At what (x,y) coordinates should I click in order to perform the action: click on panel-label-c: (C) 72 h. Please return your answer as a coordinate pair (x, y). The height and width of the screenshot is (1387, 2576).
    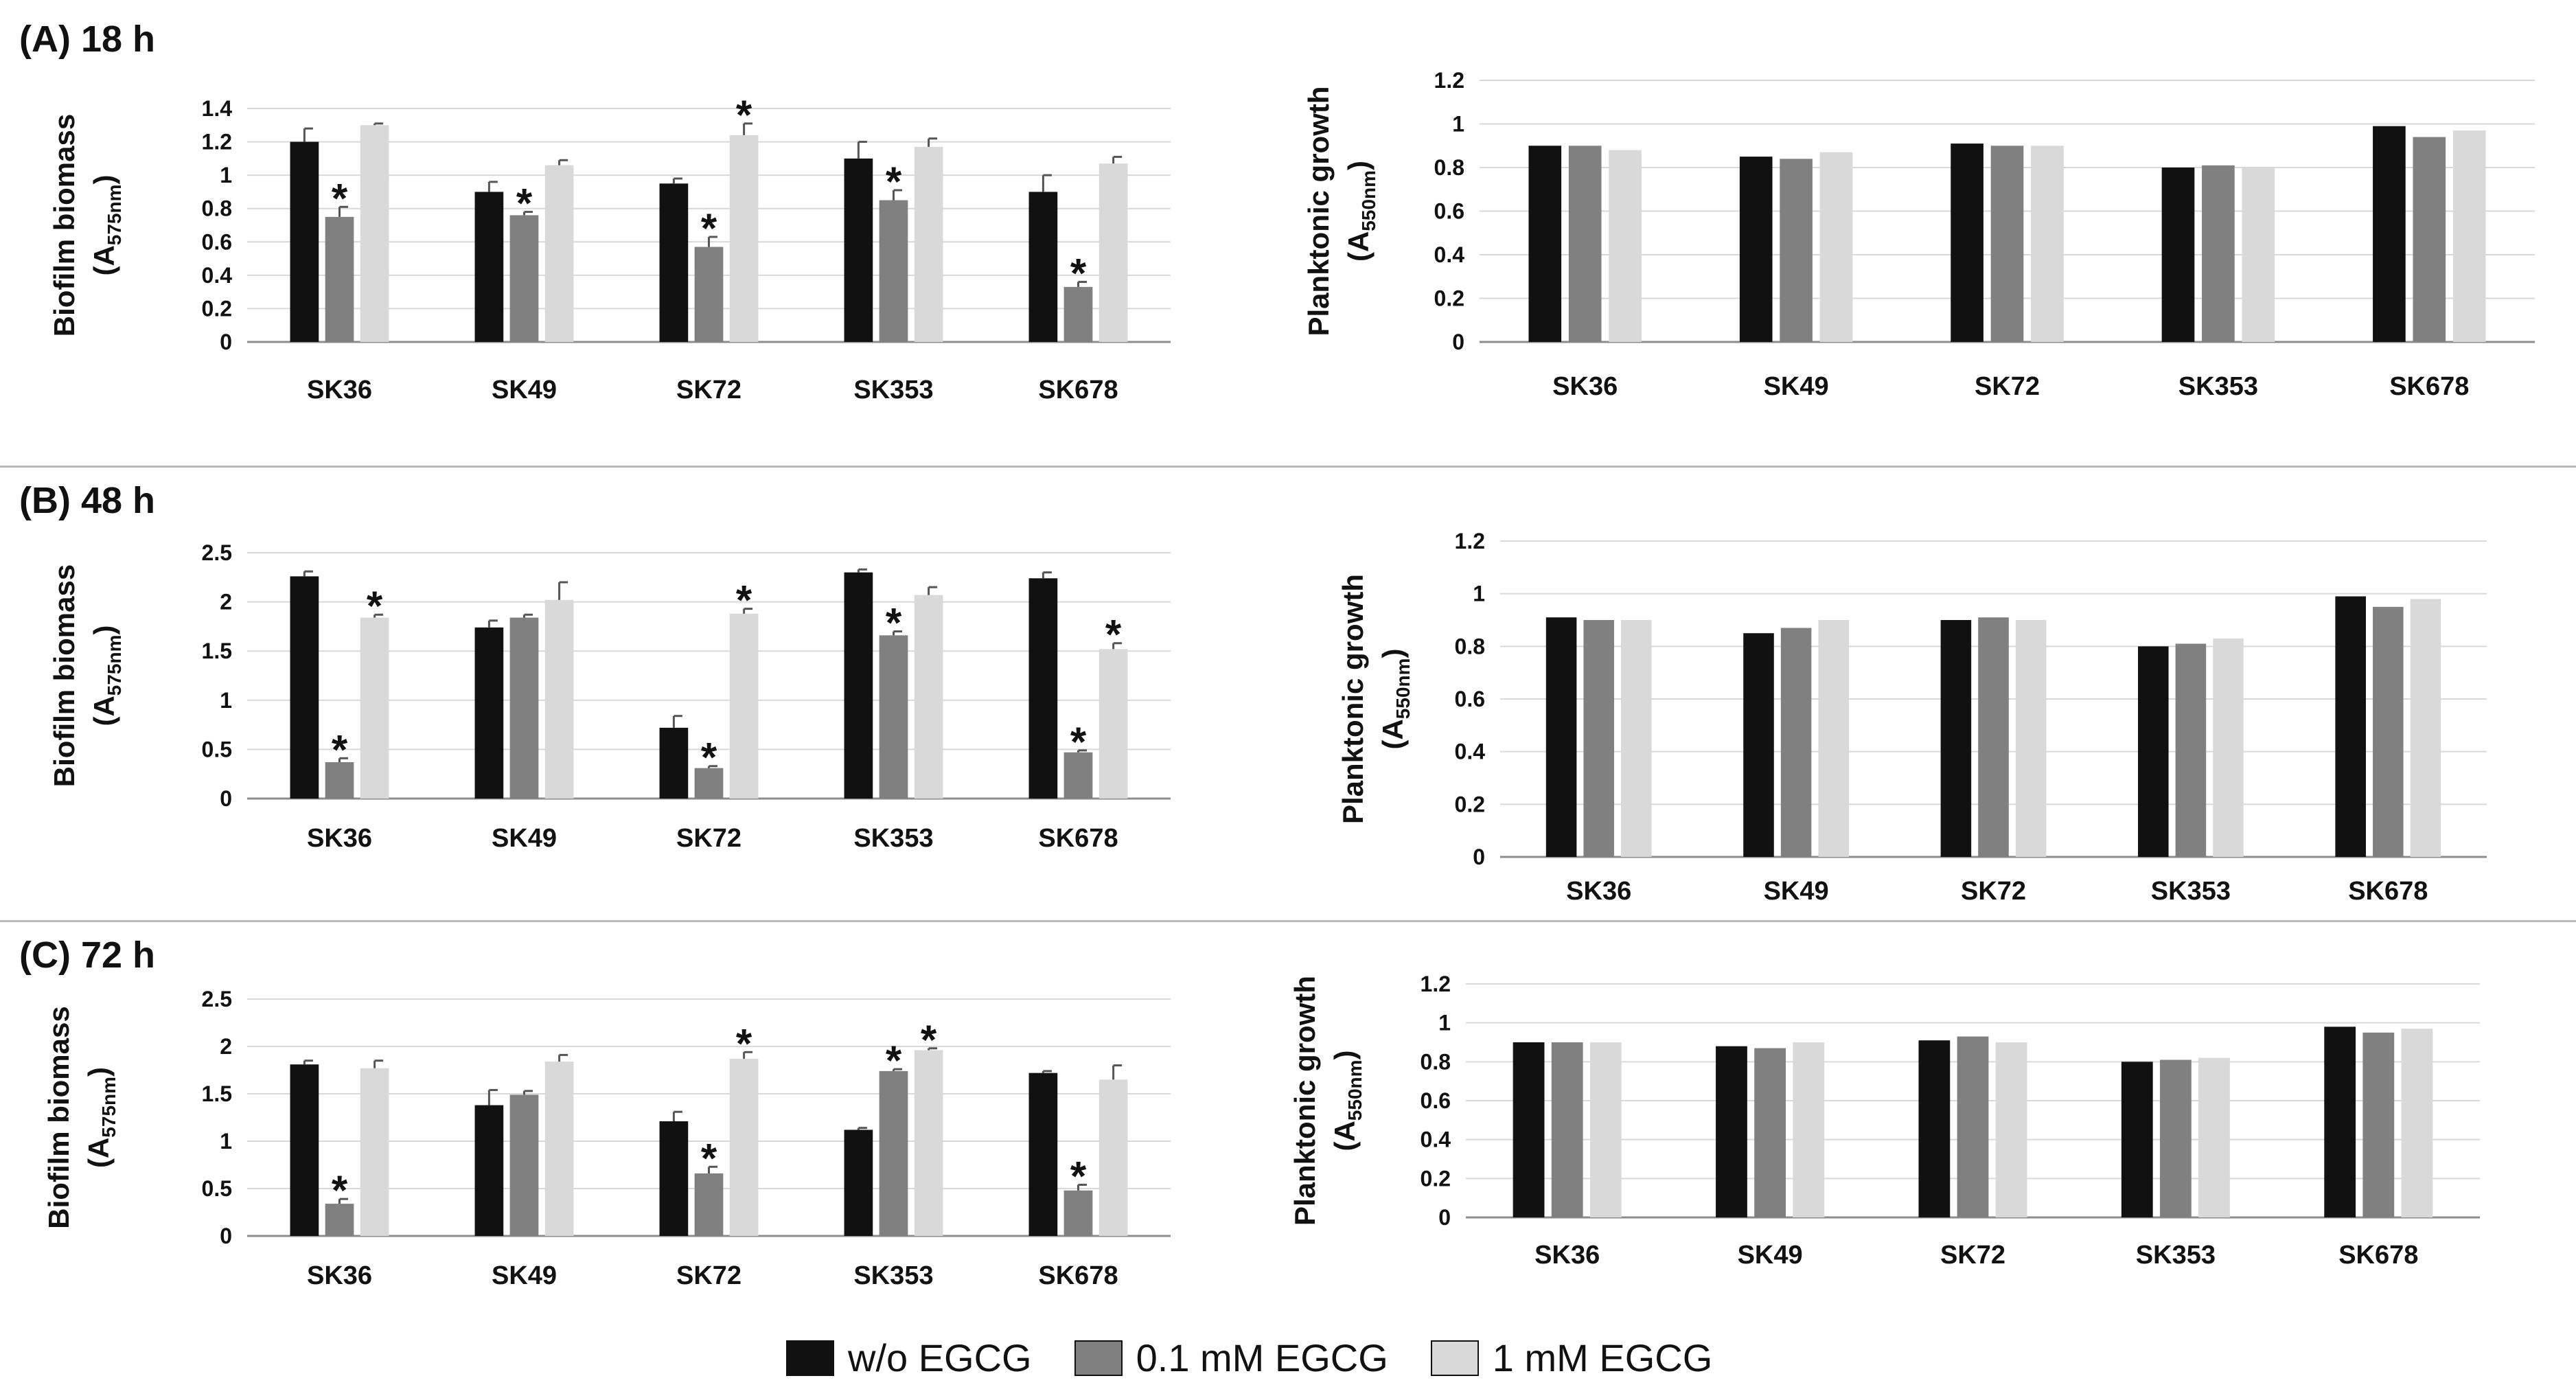
    Looking at the image, I should click on (87, 955).